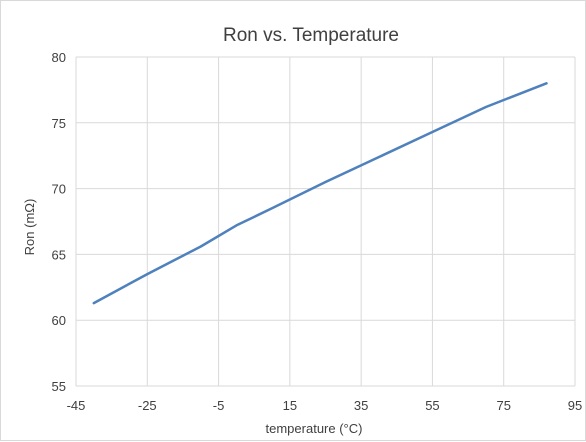 This screenshot has width=586, height=442. Describe the element at coordinates (575, 405) in the screenshot. I see `x-tick-label: 95` at that location.